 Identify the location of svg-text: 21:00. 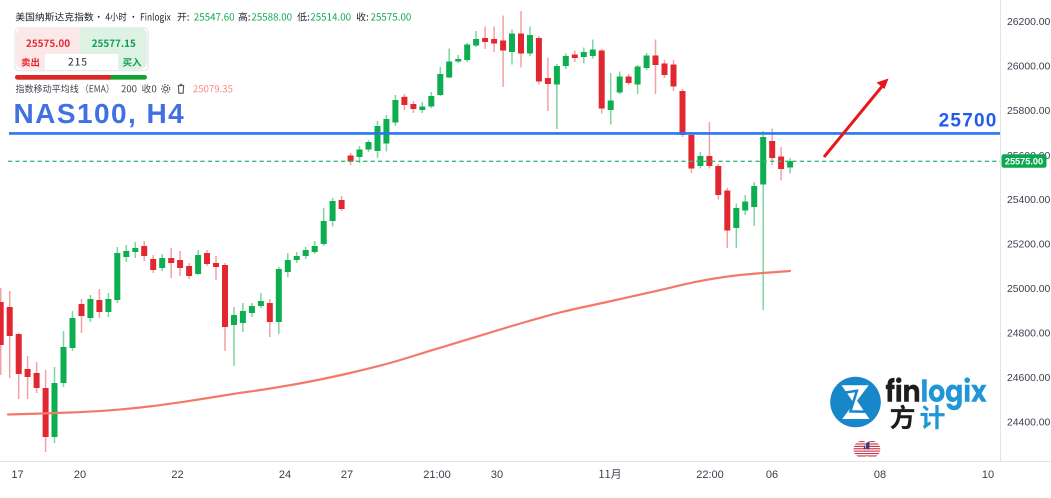
(437, 475).